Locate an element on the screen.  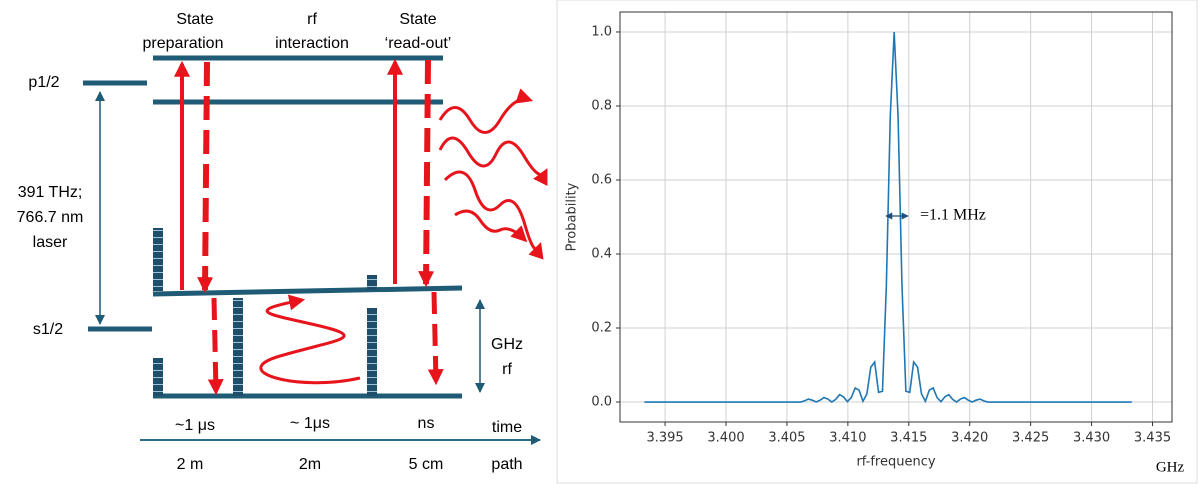
x-unit: GHz is located at coordinates (1170, 467).